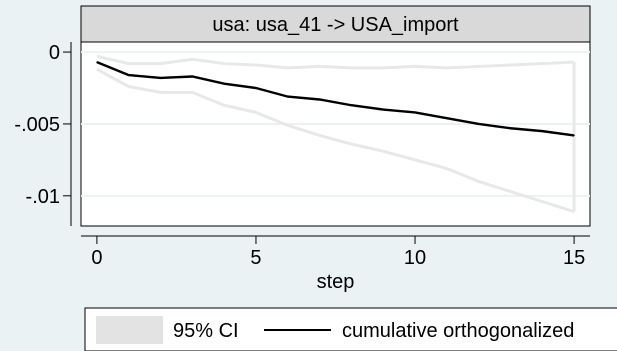 The width and height of the screenshot is (617, 351). Describe the element at coordinates (37, 125) in the screenshot. I see `y-tick-label: -.005` at that location.